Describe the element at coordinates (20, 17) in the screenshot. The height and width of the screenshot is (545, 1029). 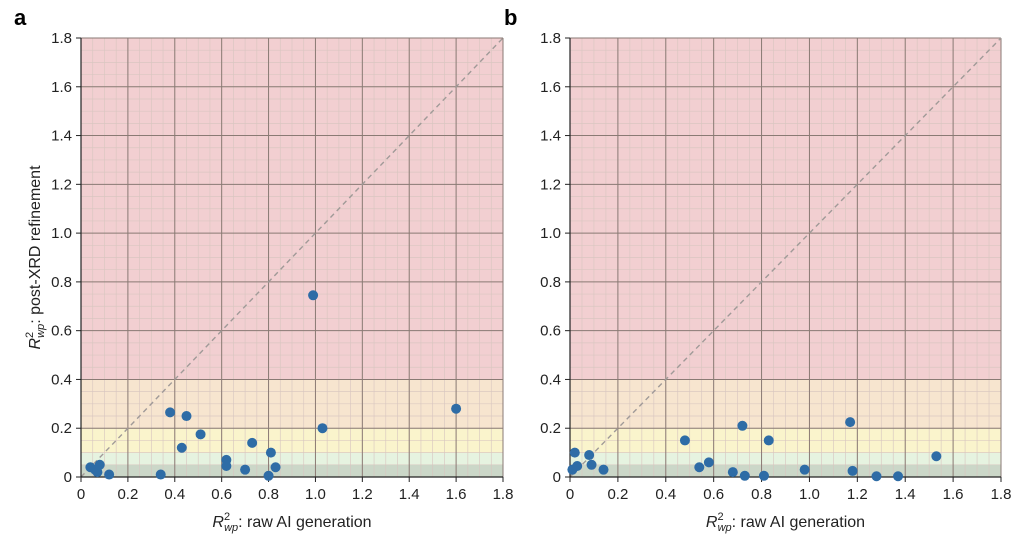
I see `panel-label: a` at that location.